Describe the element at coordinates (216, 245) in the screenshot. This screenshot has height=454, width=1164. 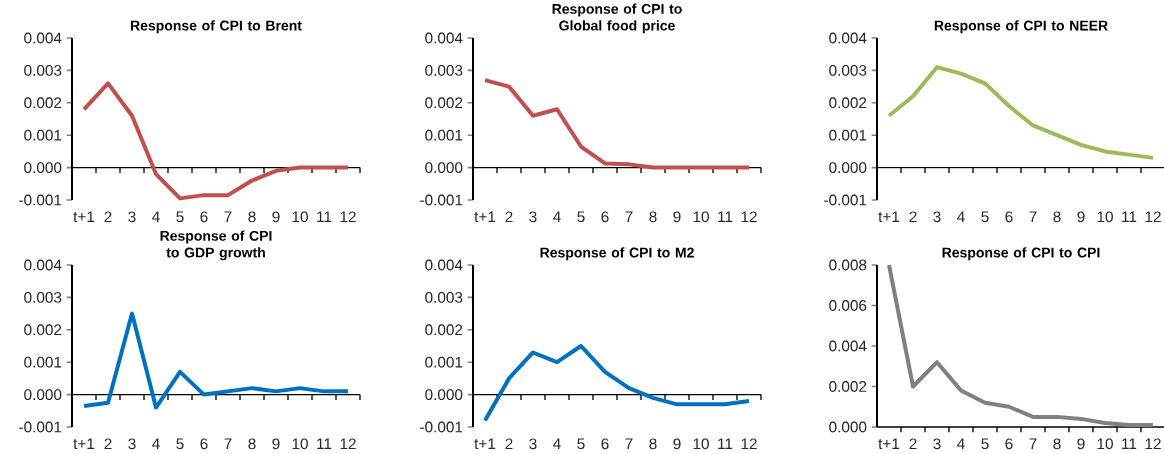
I see `chart-title: Response of CPI to GDP growth` at that location.